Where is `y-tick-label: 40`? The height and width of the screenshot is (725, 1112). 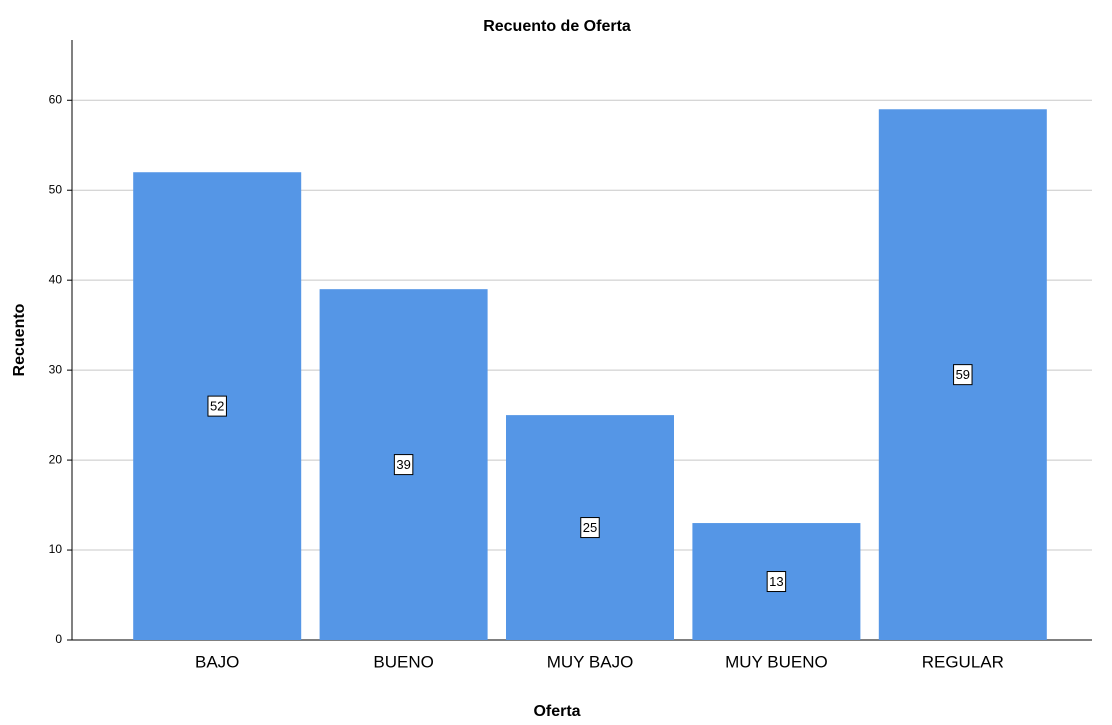 y-tick-label: 40 is located at coordinates (56, 279).